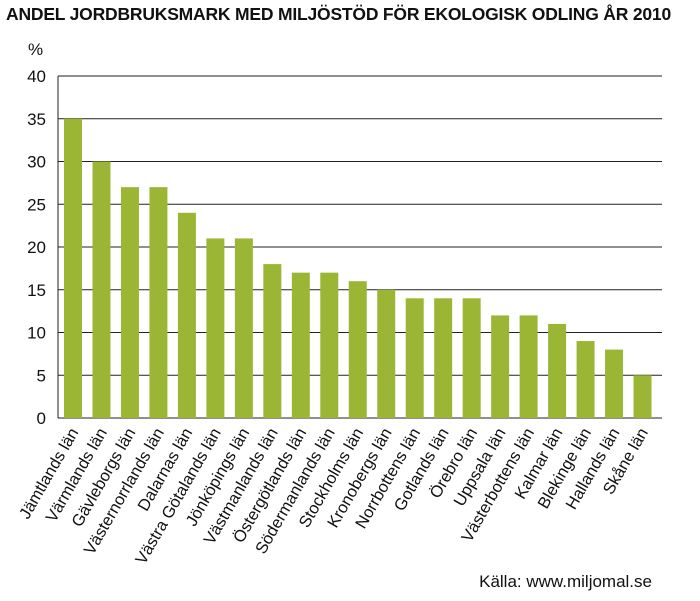 The width and height of the screenshot is (700, 601). Describe the element at coordinates (565, 581) in the screenshot. I see `source-note: Källa: www.miljomal.se` at that location.